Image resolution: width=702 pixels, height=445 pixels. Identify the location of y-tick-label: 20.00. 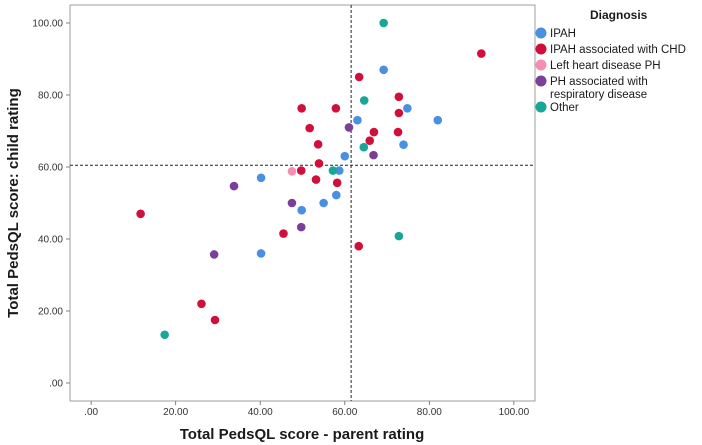
(50, 312).